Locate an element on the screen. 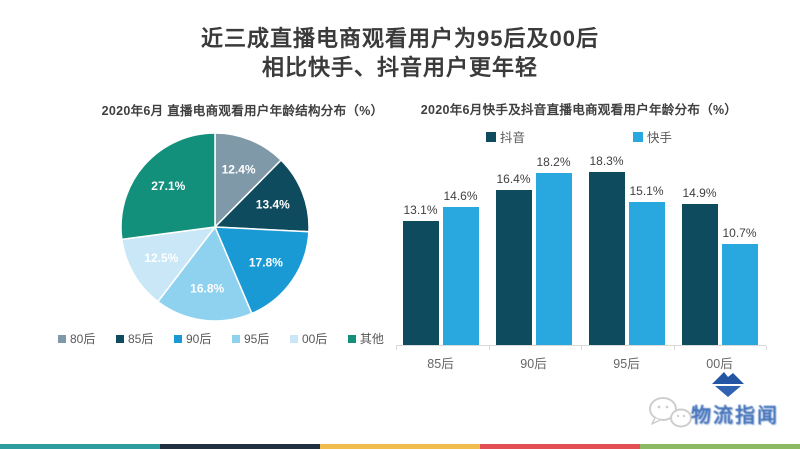 This screenshot has height=449, width=800. legend-label: 其他 is located at coordinates (371, 339).